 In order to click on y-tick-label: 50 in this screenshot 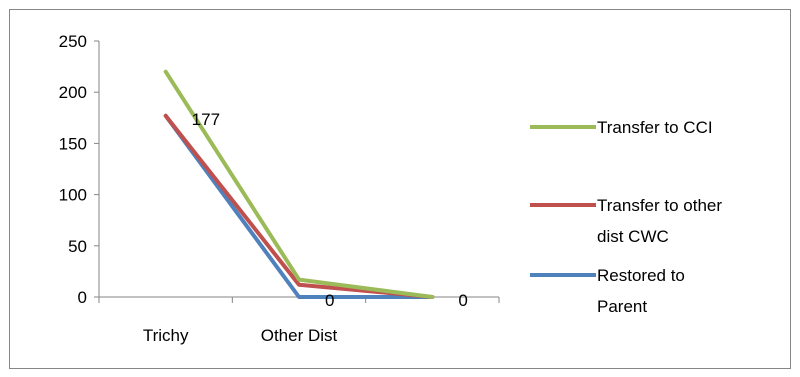, I will do `click(77, 246)`.